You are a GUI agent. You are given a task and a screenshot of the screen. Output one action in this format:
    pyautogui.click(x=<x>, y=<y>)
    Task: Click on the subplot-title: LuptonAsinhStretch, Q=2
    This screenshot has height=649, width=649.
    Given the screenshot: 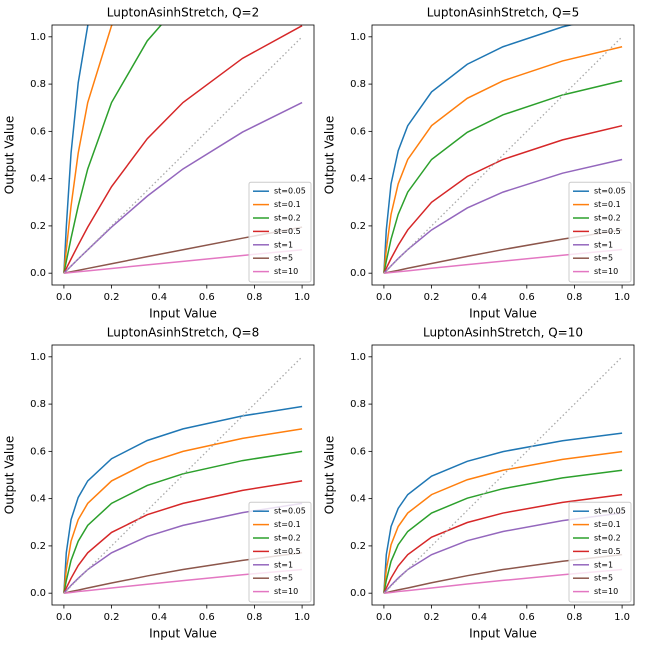 What is the action you would take?
    pyautogui.click(x=183, y=13)
    